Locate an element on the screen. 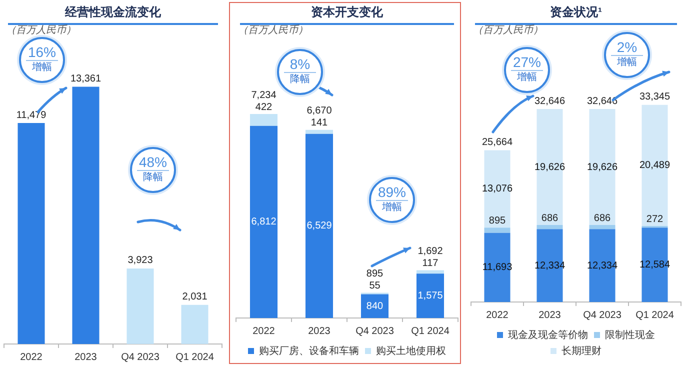 This screenshot has height=368, width=687. total-label: 7,234 is located at coordinates (264, 95).